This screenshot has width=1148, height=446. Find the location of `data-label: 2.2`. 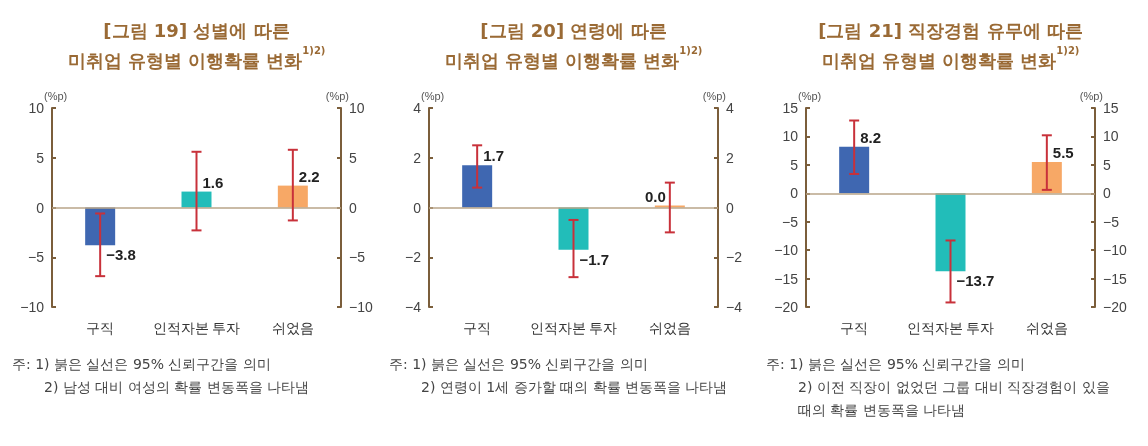

data-label: 2.2 is located at coordinates (309, 176).